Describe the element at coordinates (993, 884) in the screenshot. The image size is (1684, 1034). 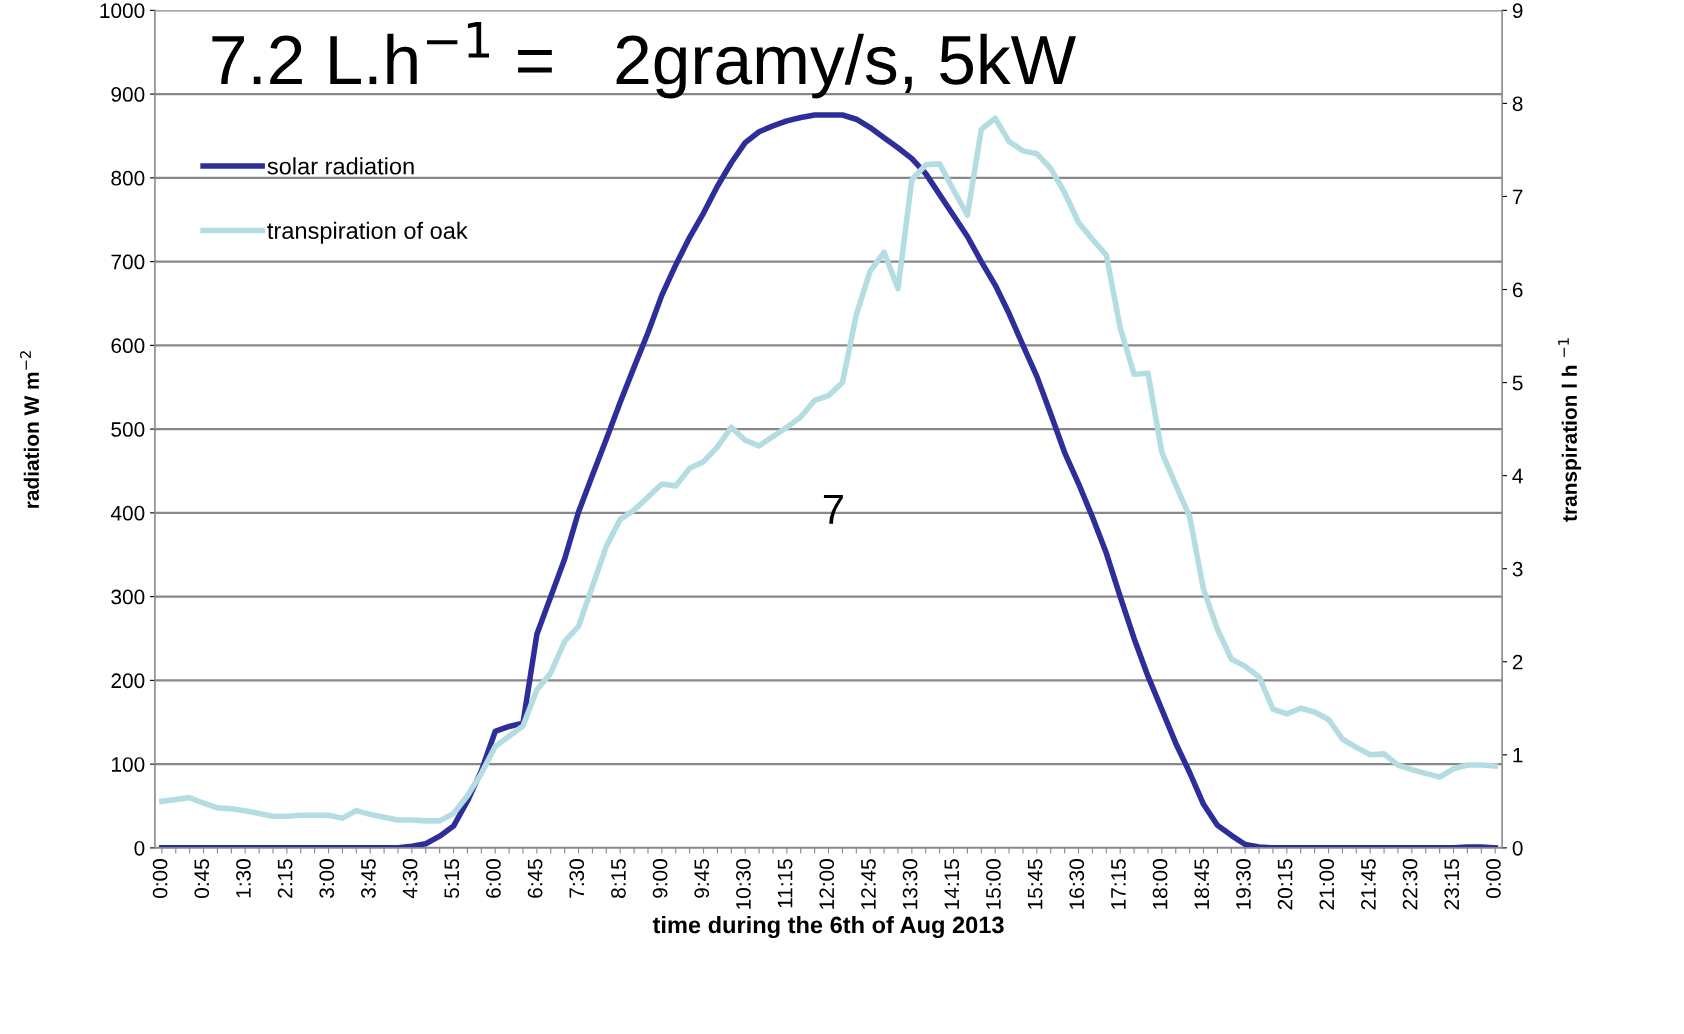
I see `x-tick-label: 15:00` at that location.